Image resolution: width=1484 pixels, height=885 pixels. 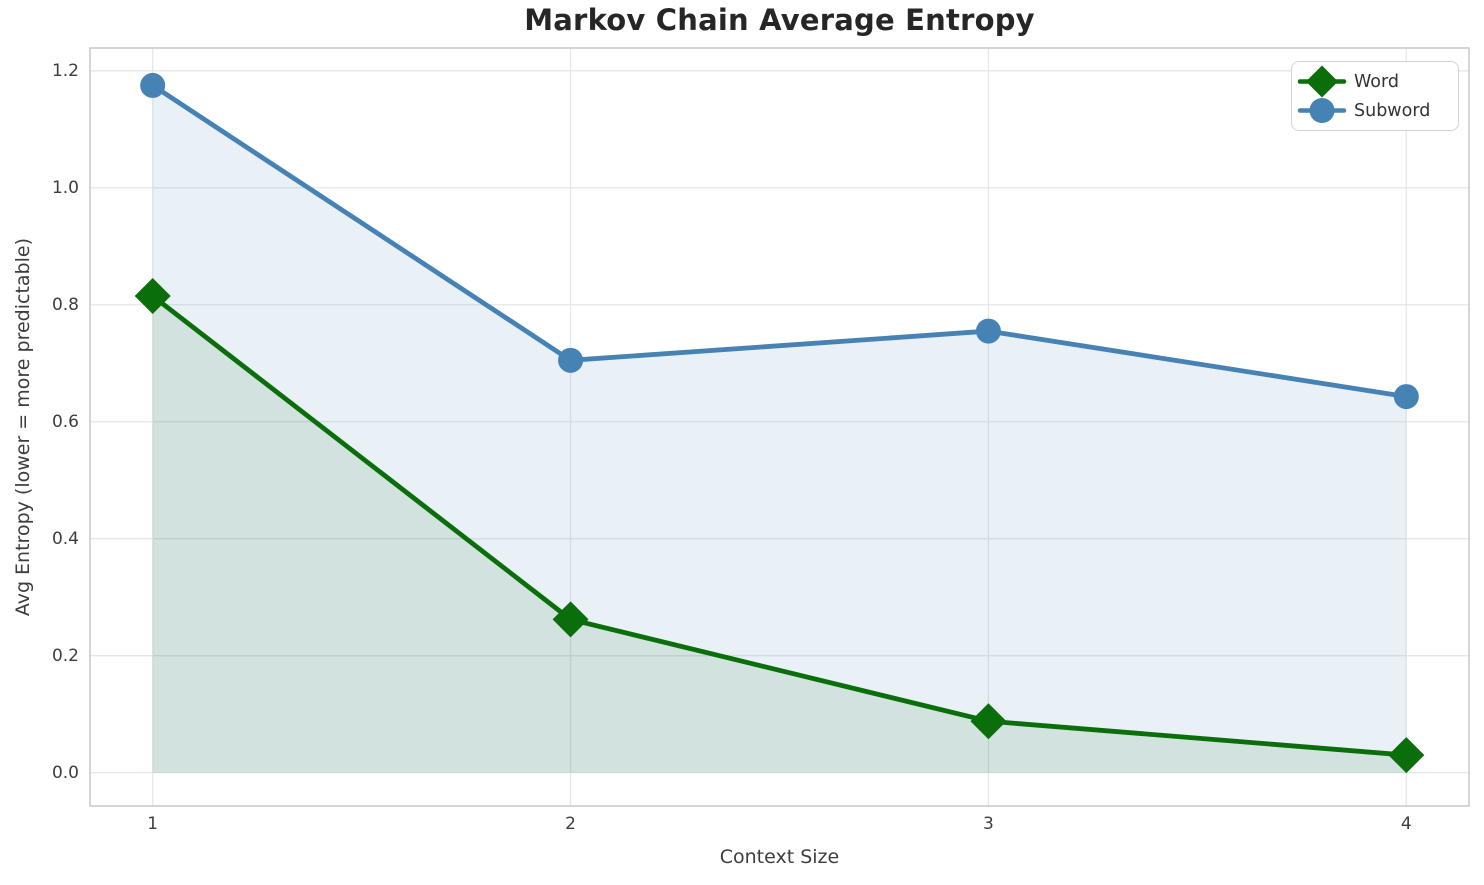 I want to click on diamond-legend-icon, so click(x=1322, y=81).